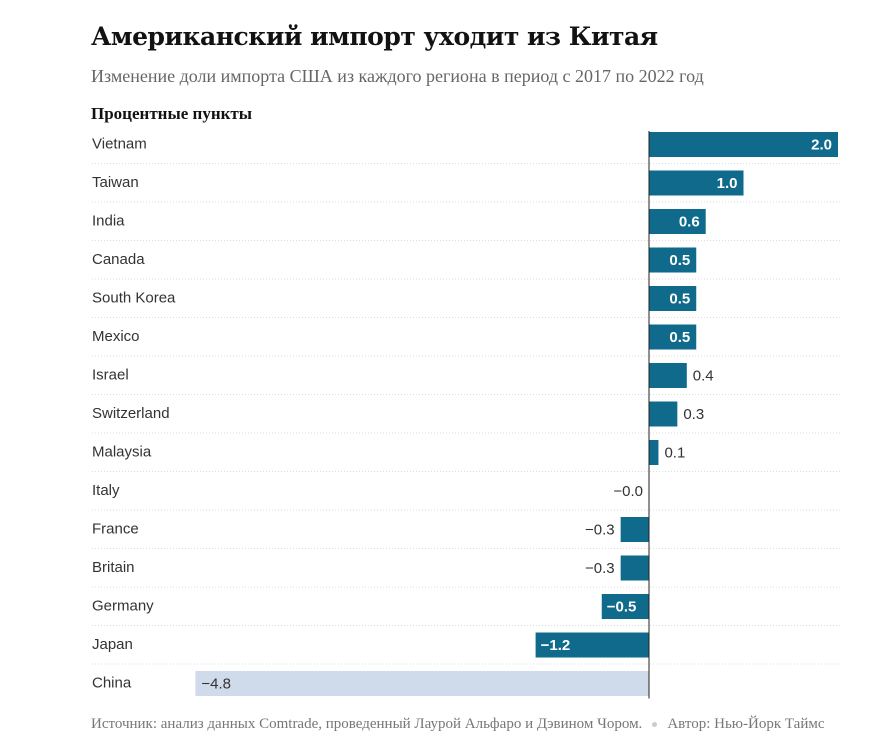 The image size is (890, 750). Describe the element at coordinates (172, 113) in the screenshot. I see `unit-label: Процентные пункты` at that location.